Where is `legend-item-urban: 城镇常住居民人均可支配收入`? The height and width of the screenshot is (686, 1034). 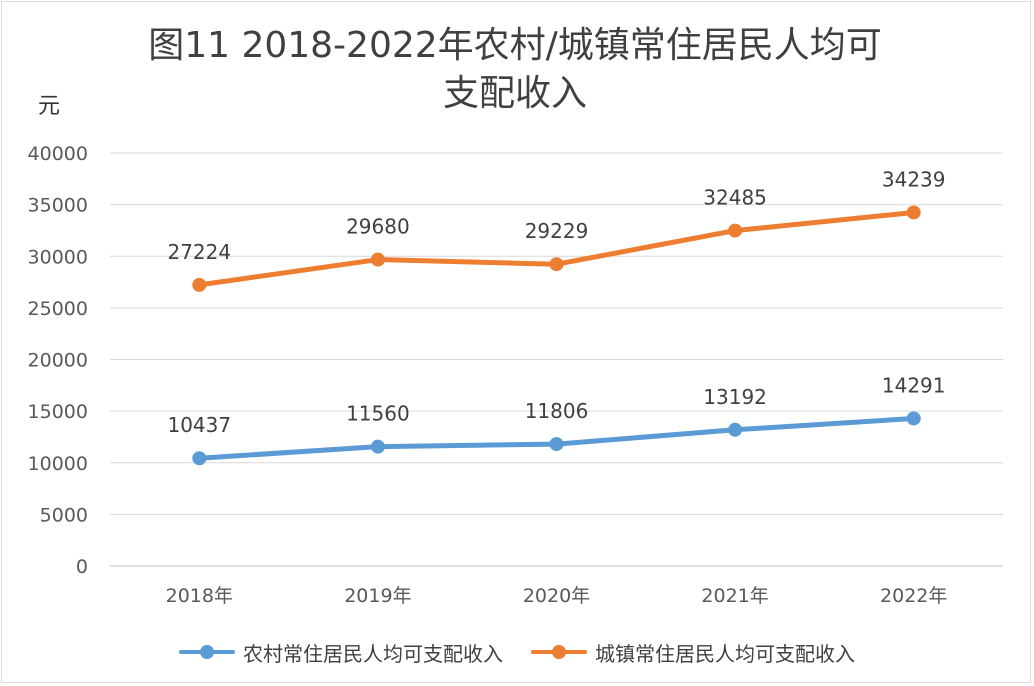
legend-item-urban: 城镇常住居民人均可支配收入 is located at coordinates (693, 652).